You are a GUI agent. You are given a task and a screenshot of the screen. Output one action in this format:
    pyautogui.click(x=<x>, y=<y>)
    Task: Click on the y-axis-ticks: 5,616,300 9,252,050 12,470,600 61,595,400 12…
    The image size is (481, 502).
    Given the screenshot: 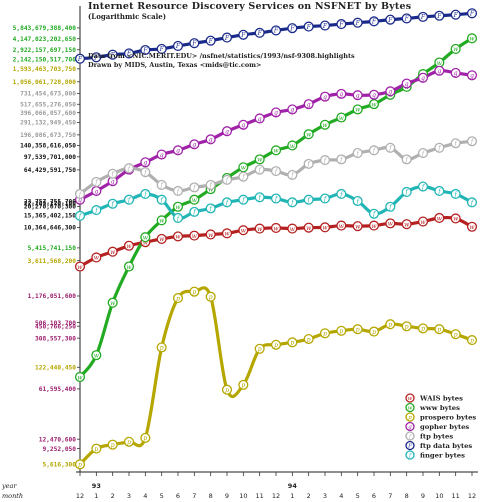 What is the action you would take?
    pyautogui.click(x=46, y=247)
    